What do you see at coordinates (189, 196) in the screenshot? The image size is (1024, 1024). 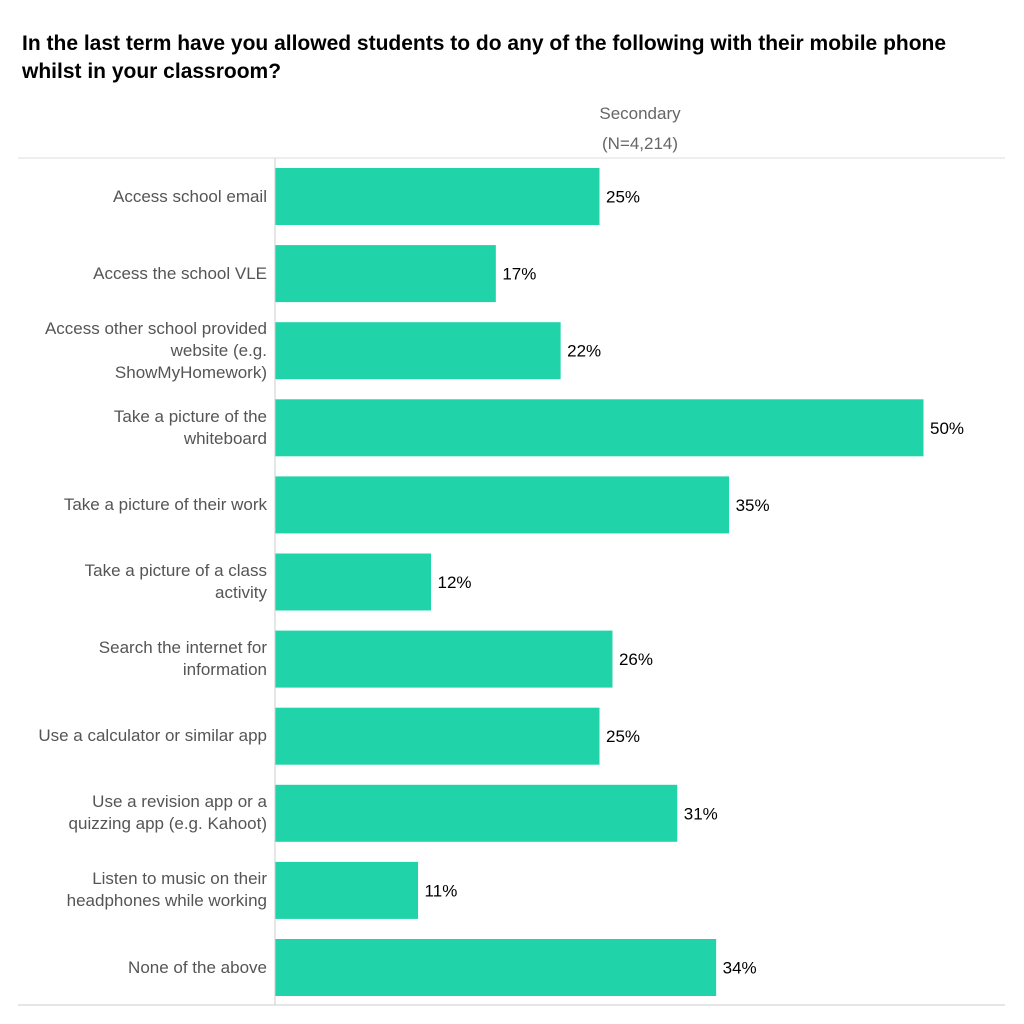 I see `category-label-line: Access school email` at bounding box center [189, 196].